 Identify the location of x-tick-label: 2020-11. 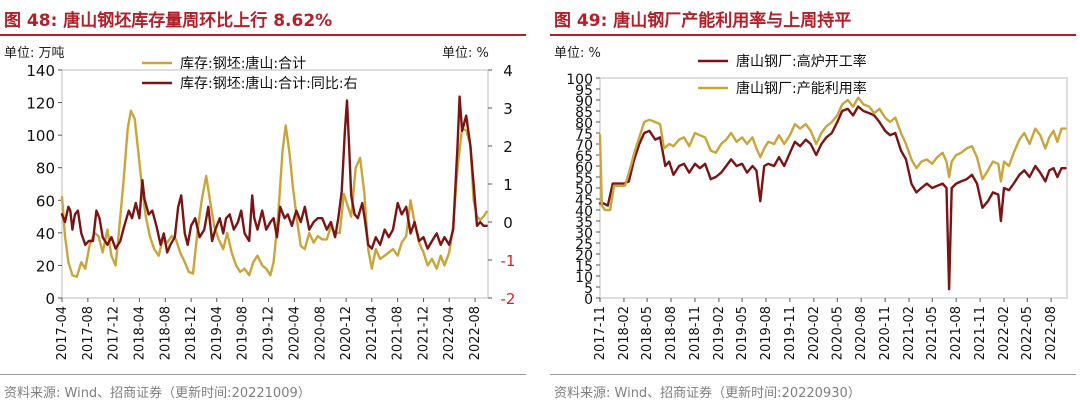
(885, 333).